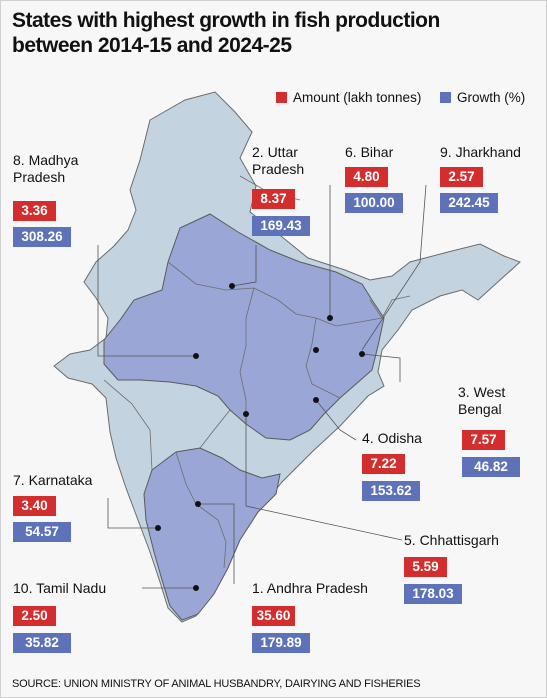 The image size is (547, 698). What do you see at coordinates (445, 97) in the screenshot?
I see `legend-growth-swatch` at bounding box center [445, 97].